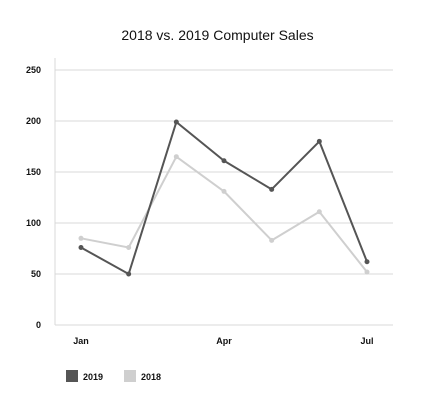 Image resolution: width=435 pixels, height=406 pixels. What do you see at coordinates (33, 223) in the screenshot?
I see `y-tick-label-100: 100` at bounding box center [33, 223].